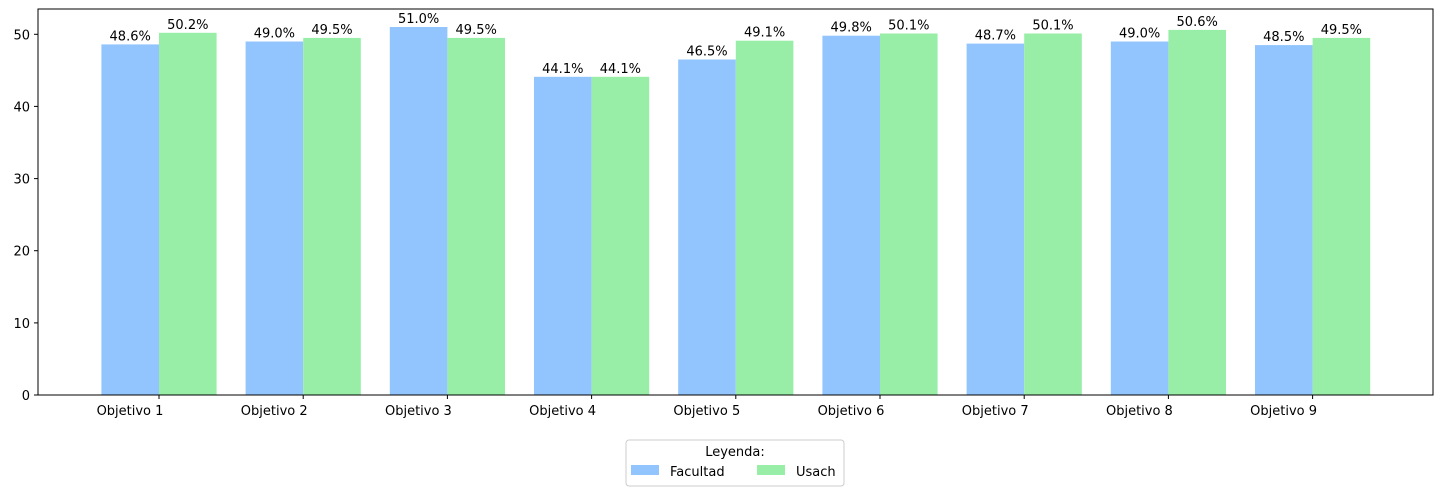  Describe the element at coordinates (1283, 411) in the screenshot. I see `x-tick-label: Objetivo 9` at that location.